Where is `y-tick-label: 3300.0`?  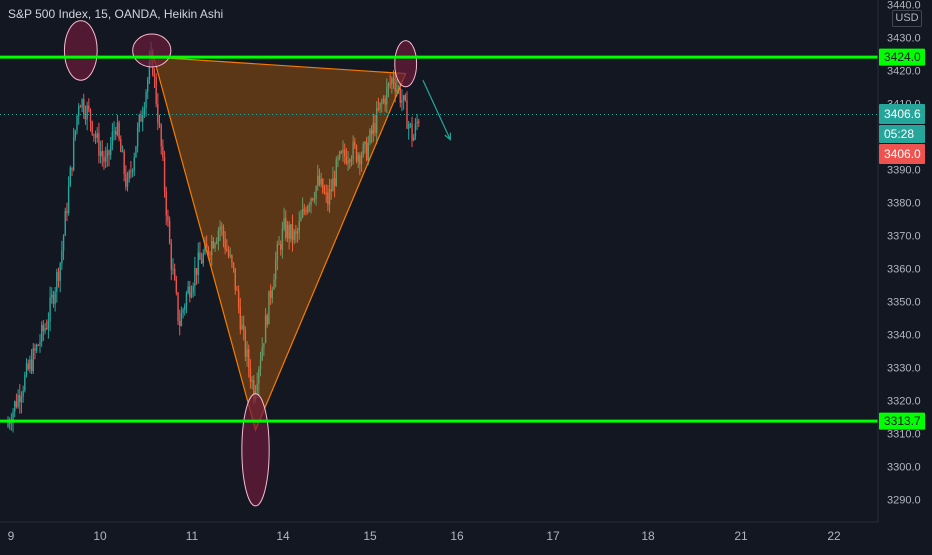 y-tick-label: 3300.0 is located at coordinates (904, 467).